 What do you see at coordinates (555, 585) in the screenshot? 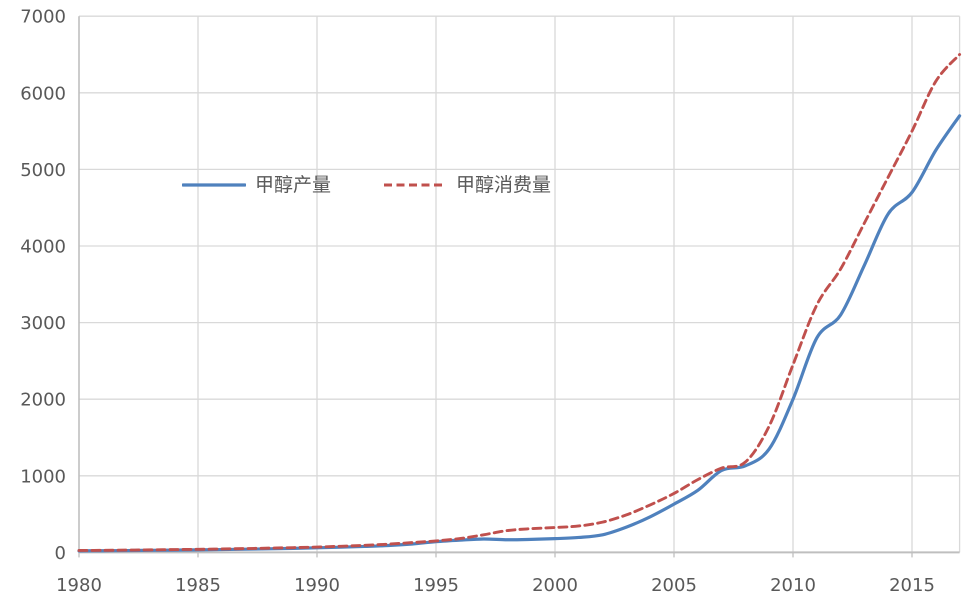
I see `x-tick-label-2000: 2000` at bounding box center [555, 585].